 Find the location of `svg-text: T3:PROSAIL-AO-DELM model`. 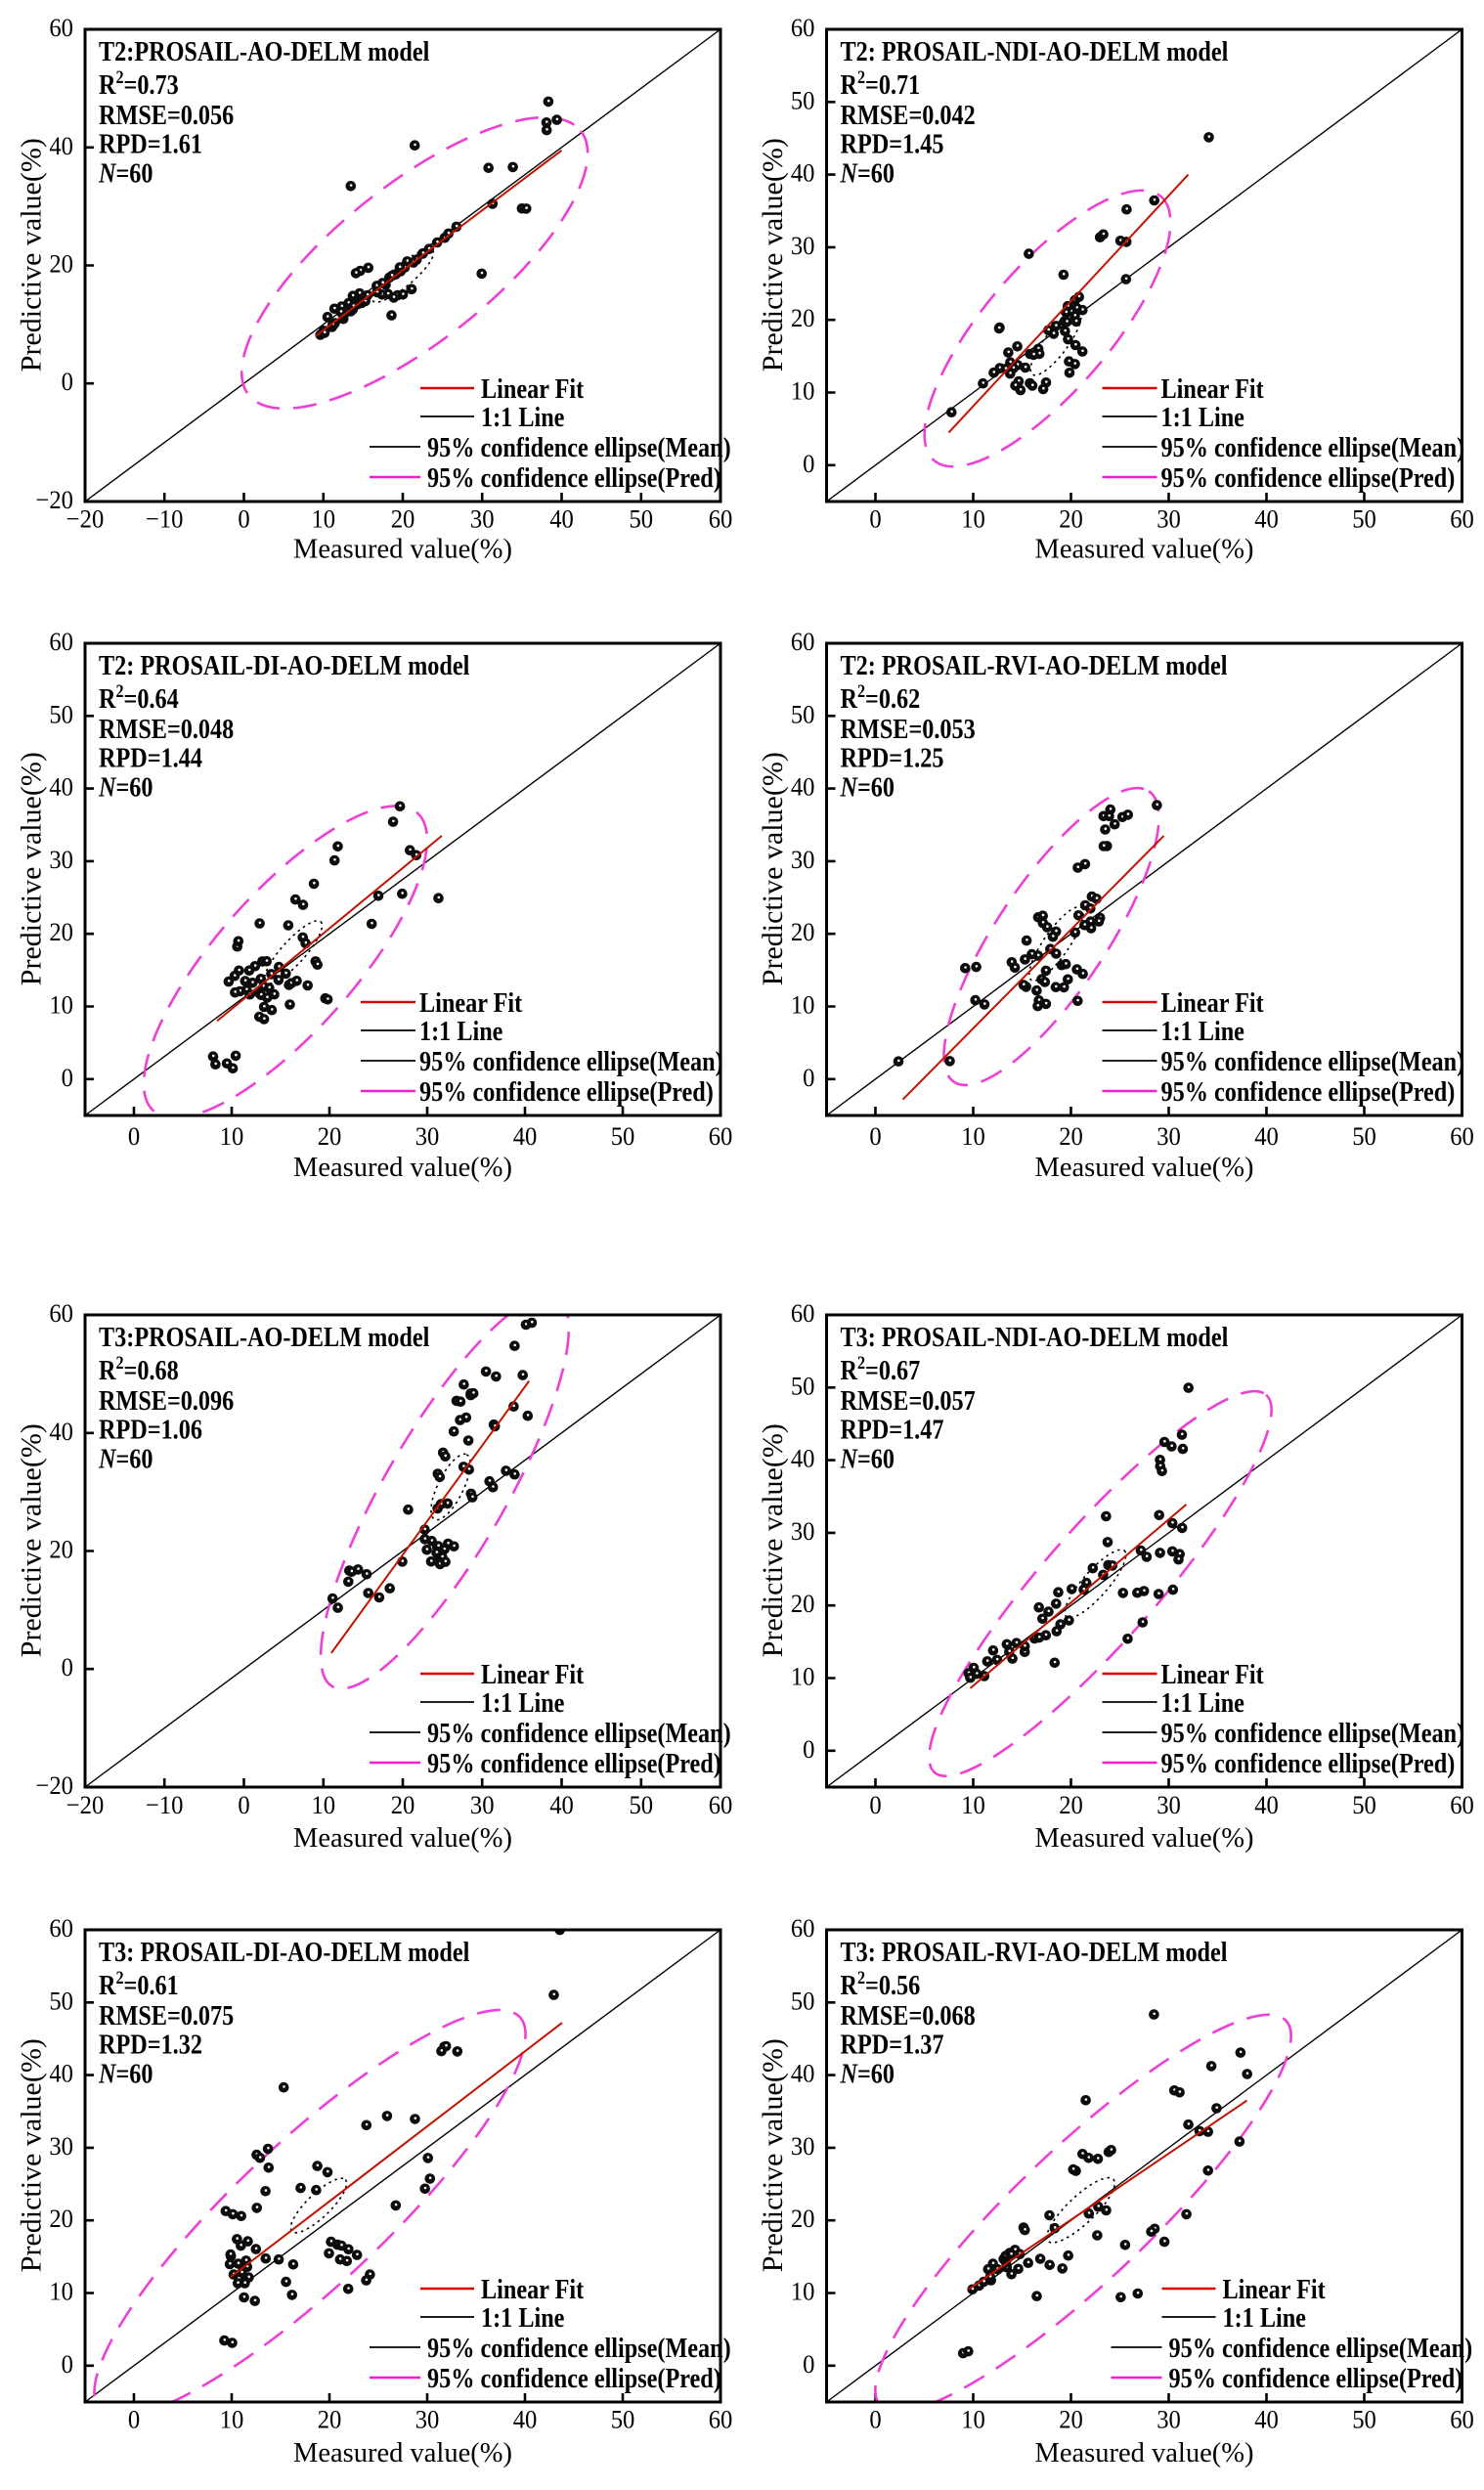

svg-text: T3:PROSAIL-AO-DELM model is located at coordinates (264, 1336).